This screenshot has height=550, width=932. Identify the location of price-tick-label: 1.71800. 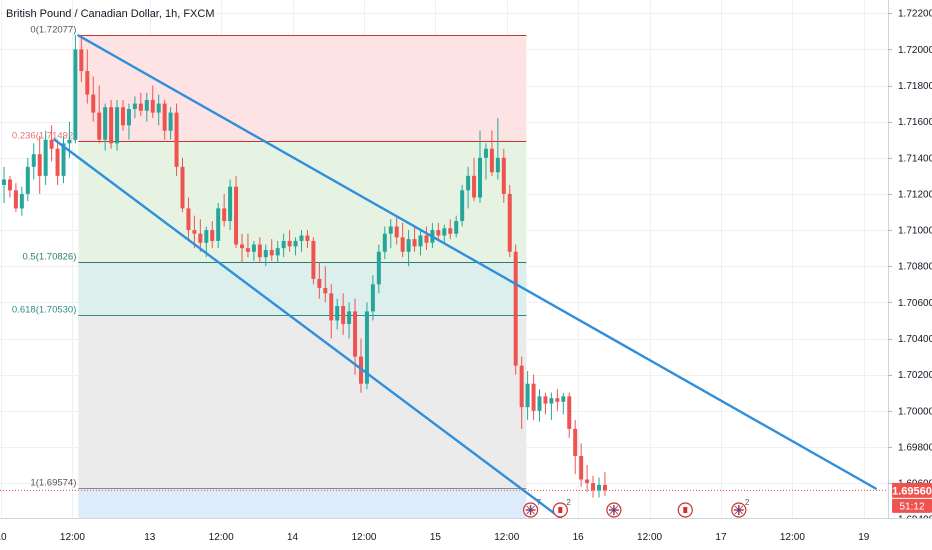
(915, 86).